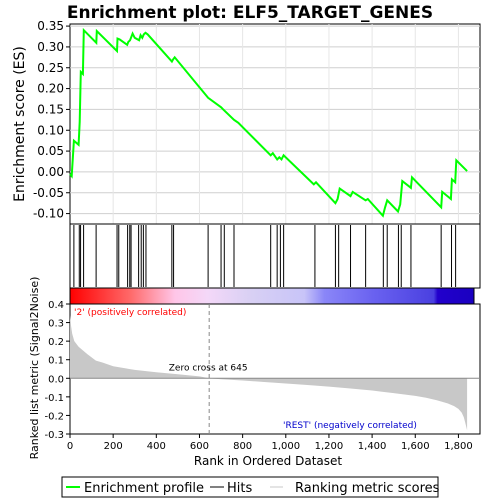 The width and height of the screenshot is (500, 500). What do you see at coordinates (48, 193) in the screenshot?
I see `es-y-tick-label: -0.05` at bounding box center [48, 193].